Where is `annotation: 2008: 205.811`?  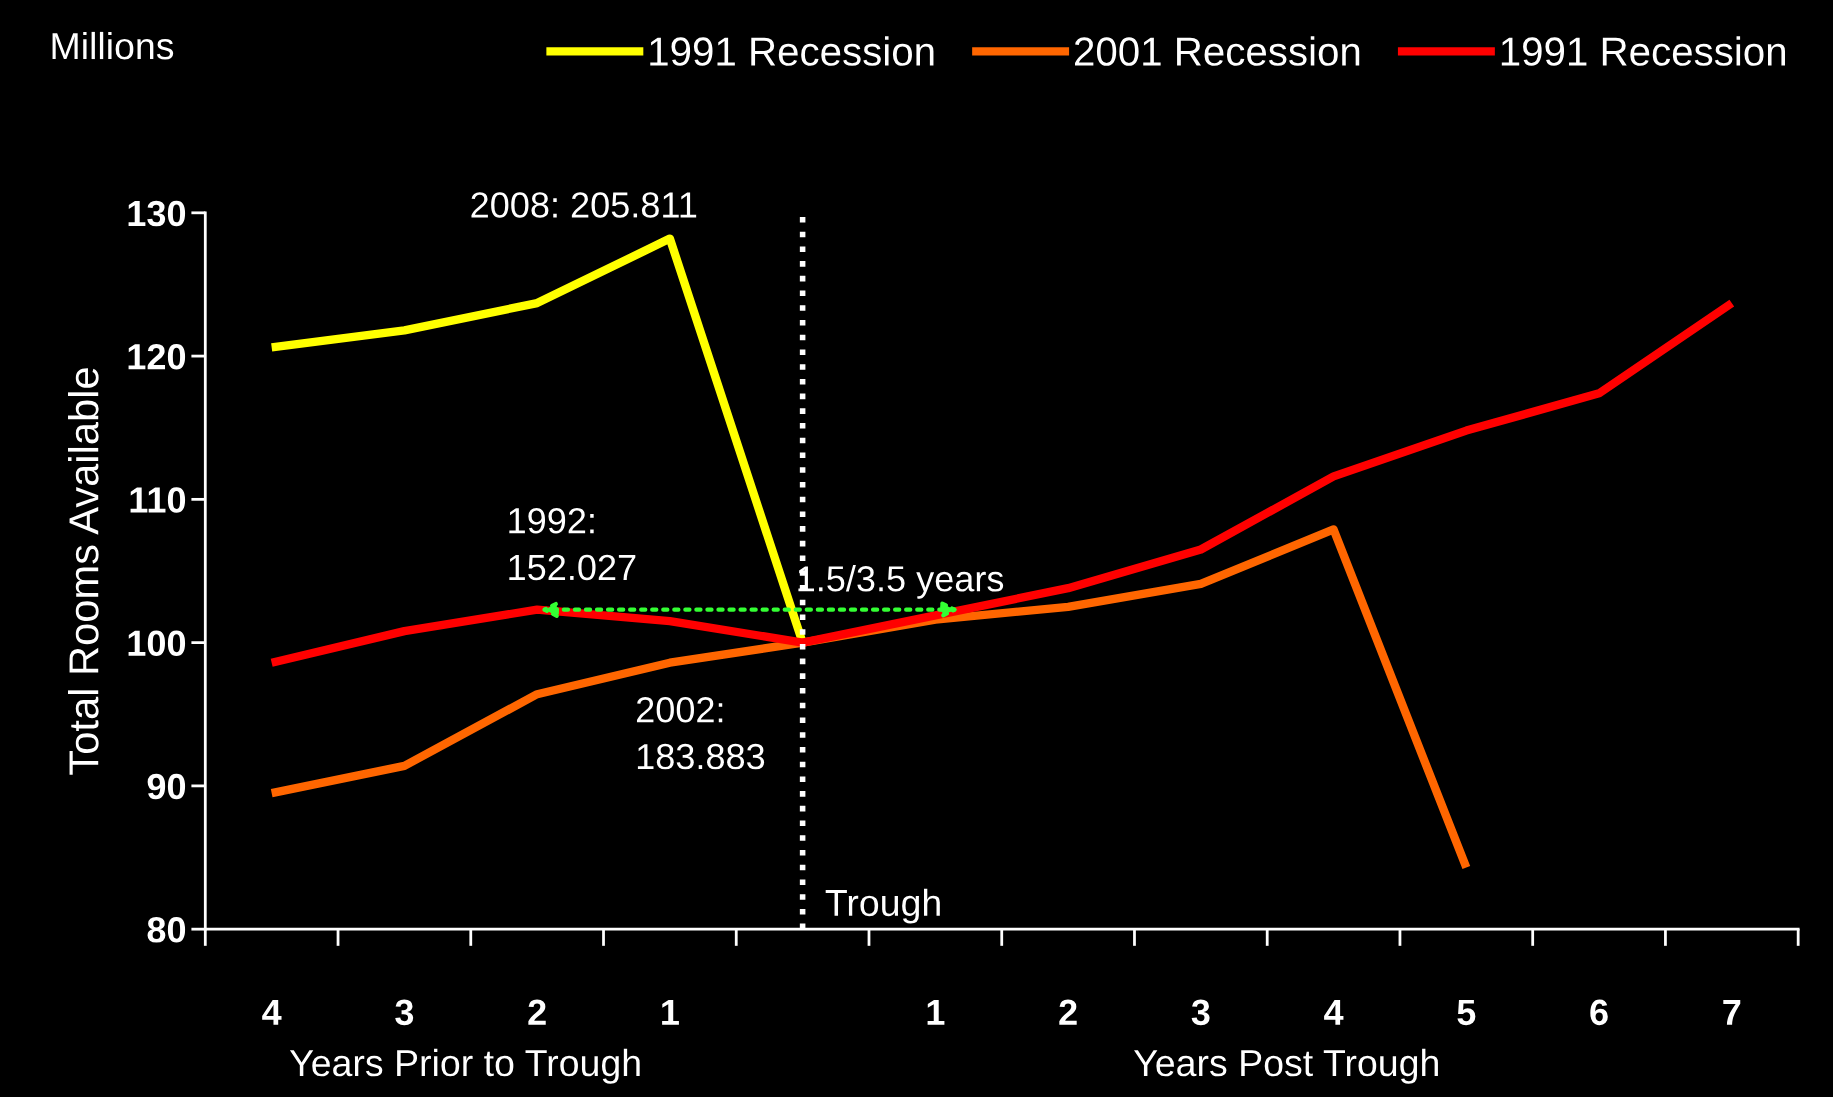 annotation: 2008: 205.811 is located at coordinates (584, 205).